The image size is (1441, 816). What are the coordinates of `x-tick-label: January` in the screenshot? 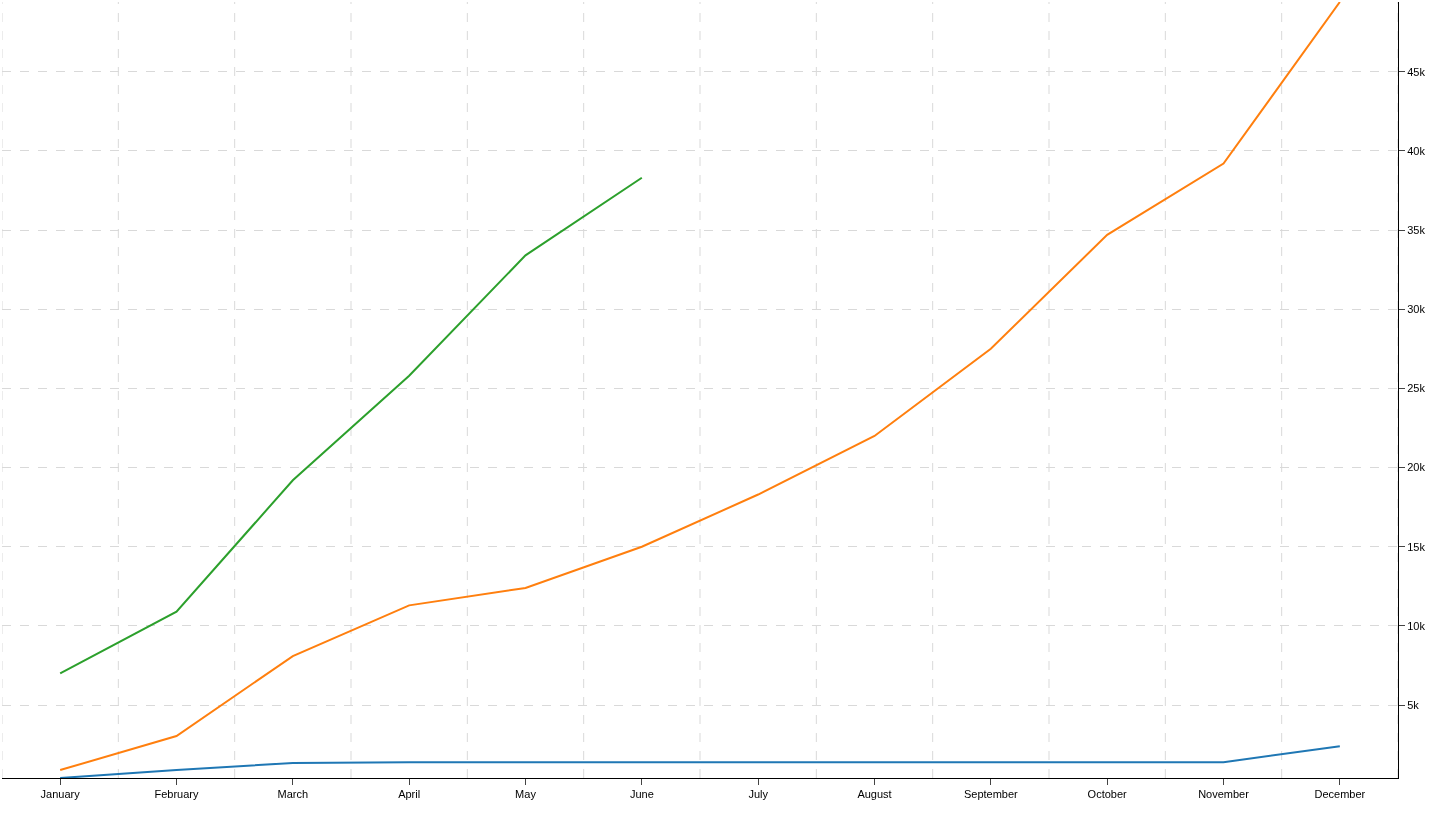 It's located at (60, 794).